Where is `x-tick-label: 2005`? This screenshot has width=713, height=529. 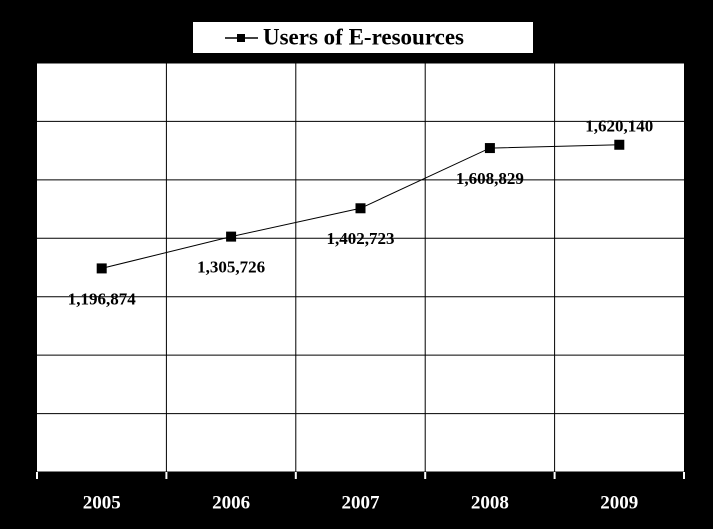 x-tick-label: 2005 is located at coordinates (102, 502).